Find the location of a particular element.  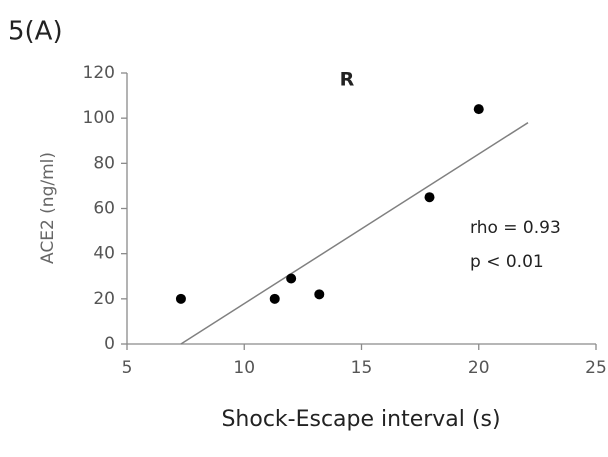

x-tick-label: 10 is located at coordinates (244, 368).